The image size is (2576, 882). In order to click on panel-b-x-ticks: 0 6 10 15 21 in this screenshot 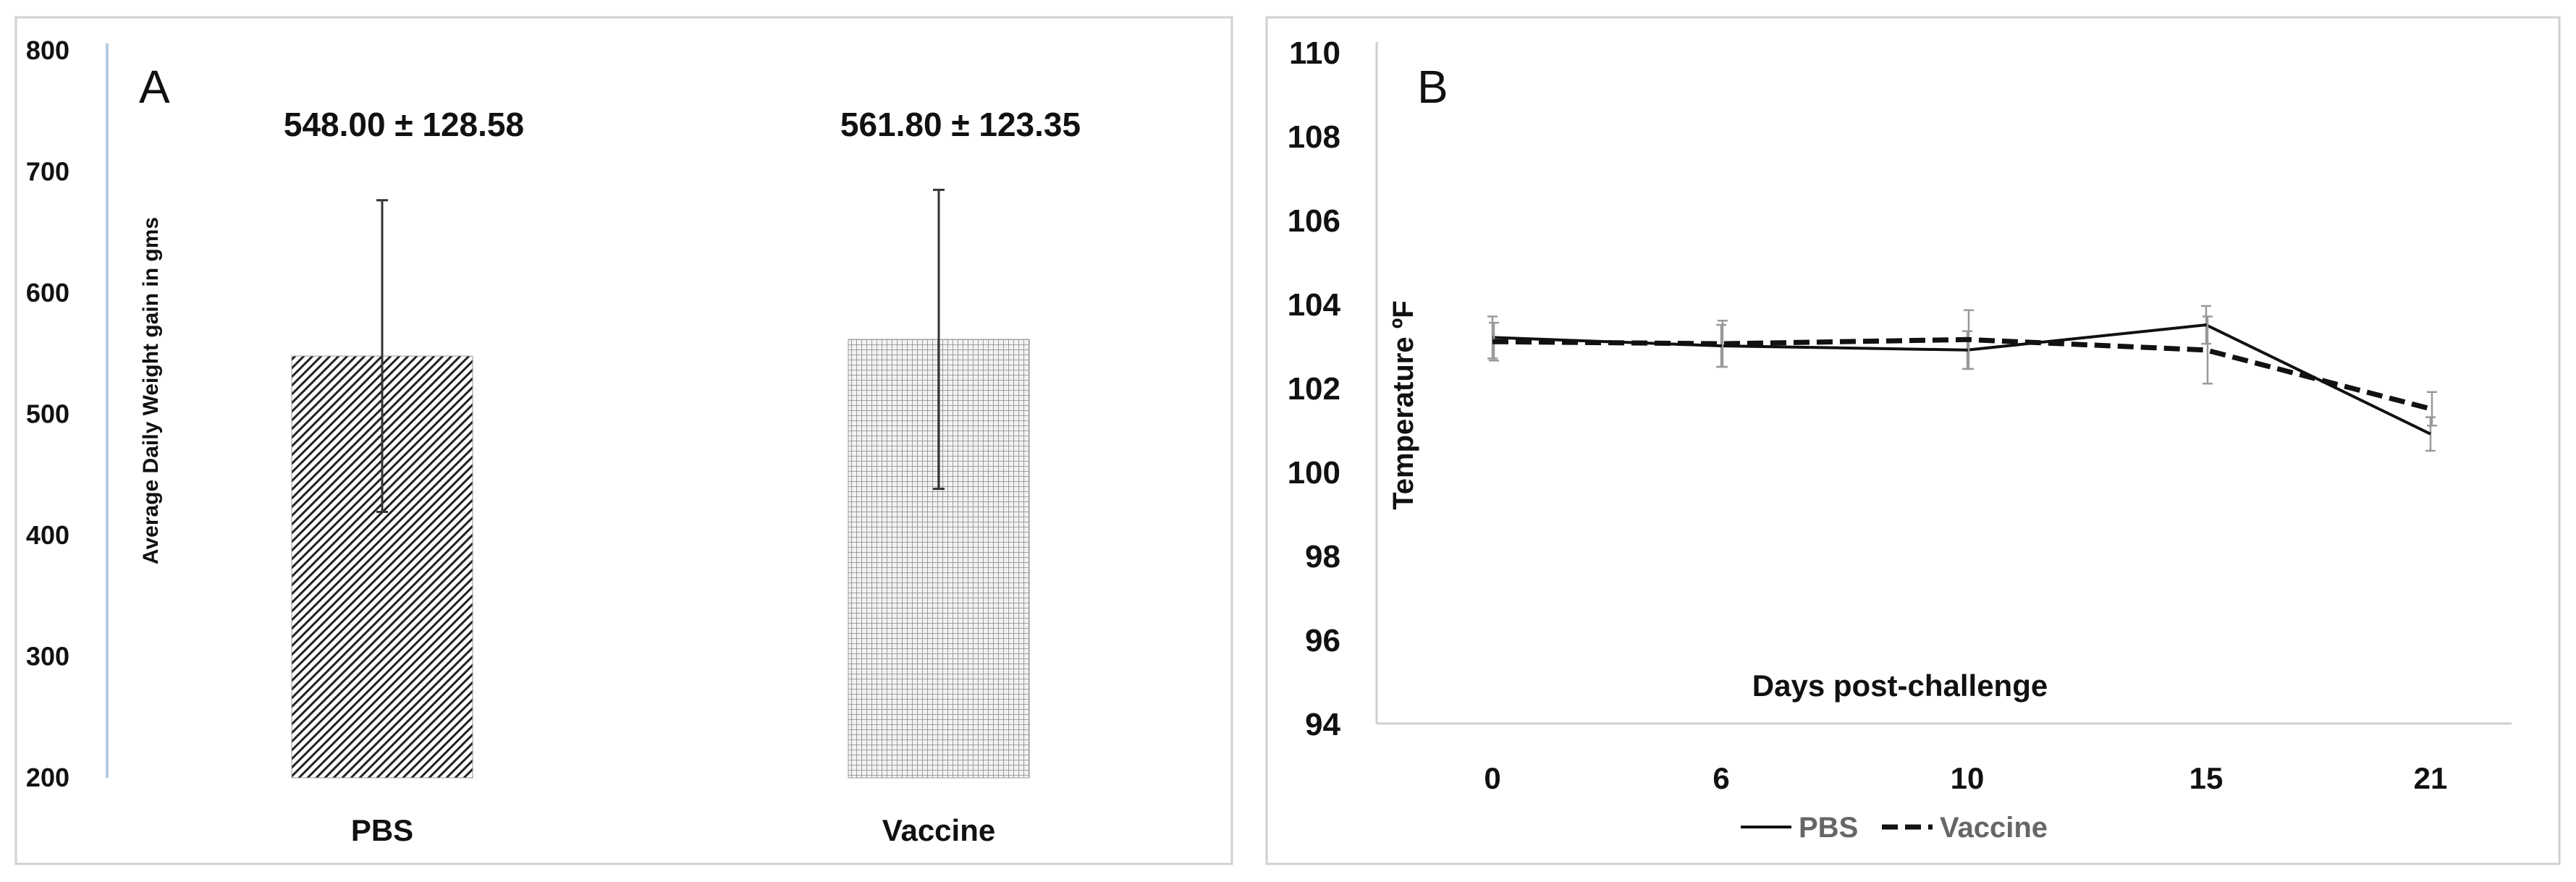, I will do `click(1966, 778)`.